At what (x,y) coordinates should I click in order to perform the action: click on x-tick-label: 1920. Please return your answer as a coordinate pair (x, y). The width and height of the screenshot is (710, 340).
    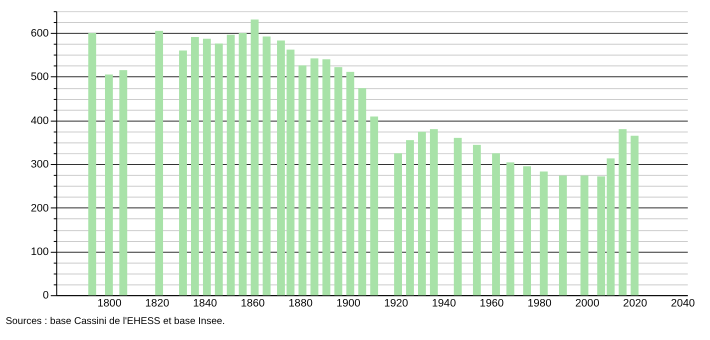
    Looking at the image, I should click on (396, 304).